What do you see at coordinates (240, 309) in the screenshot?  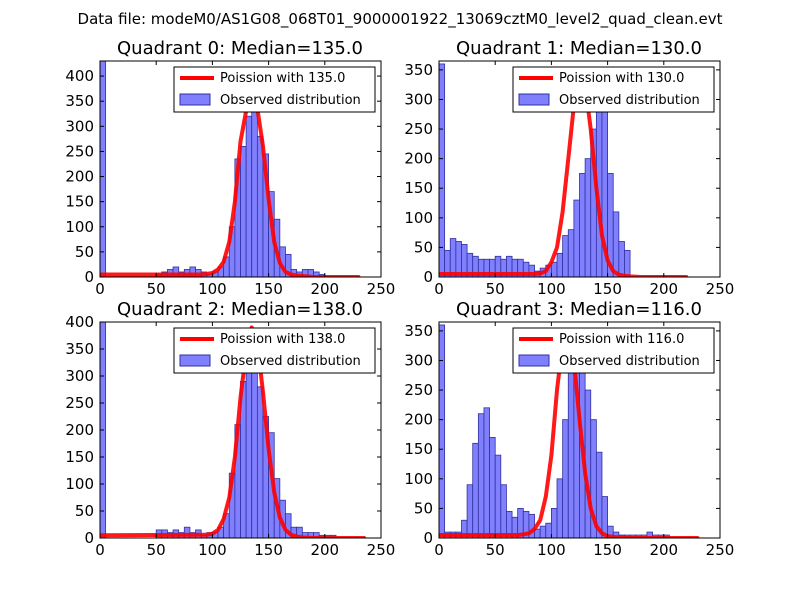 I see `panel-title: Quadrant 2: Median=138.0` at bounding box center [240, 309].